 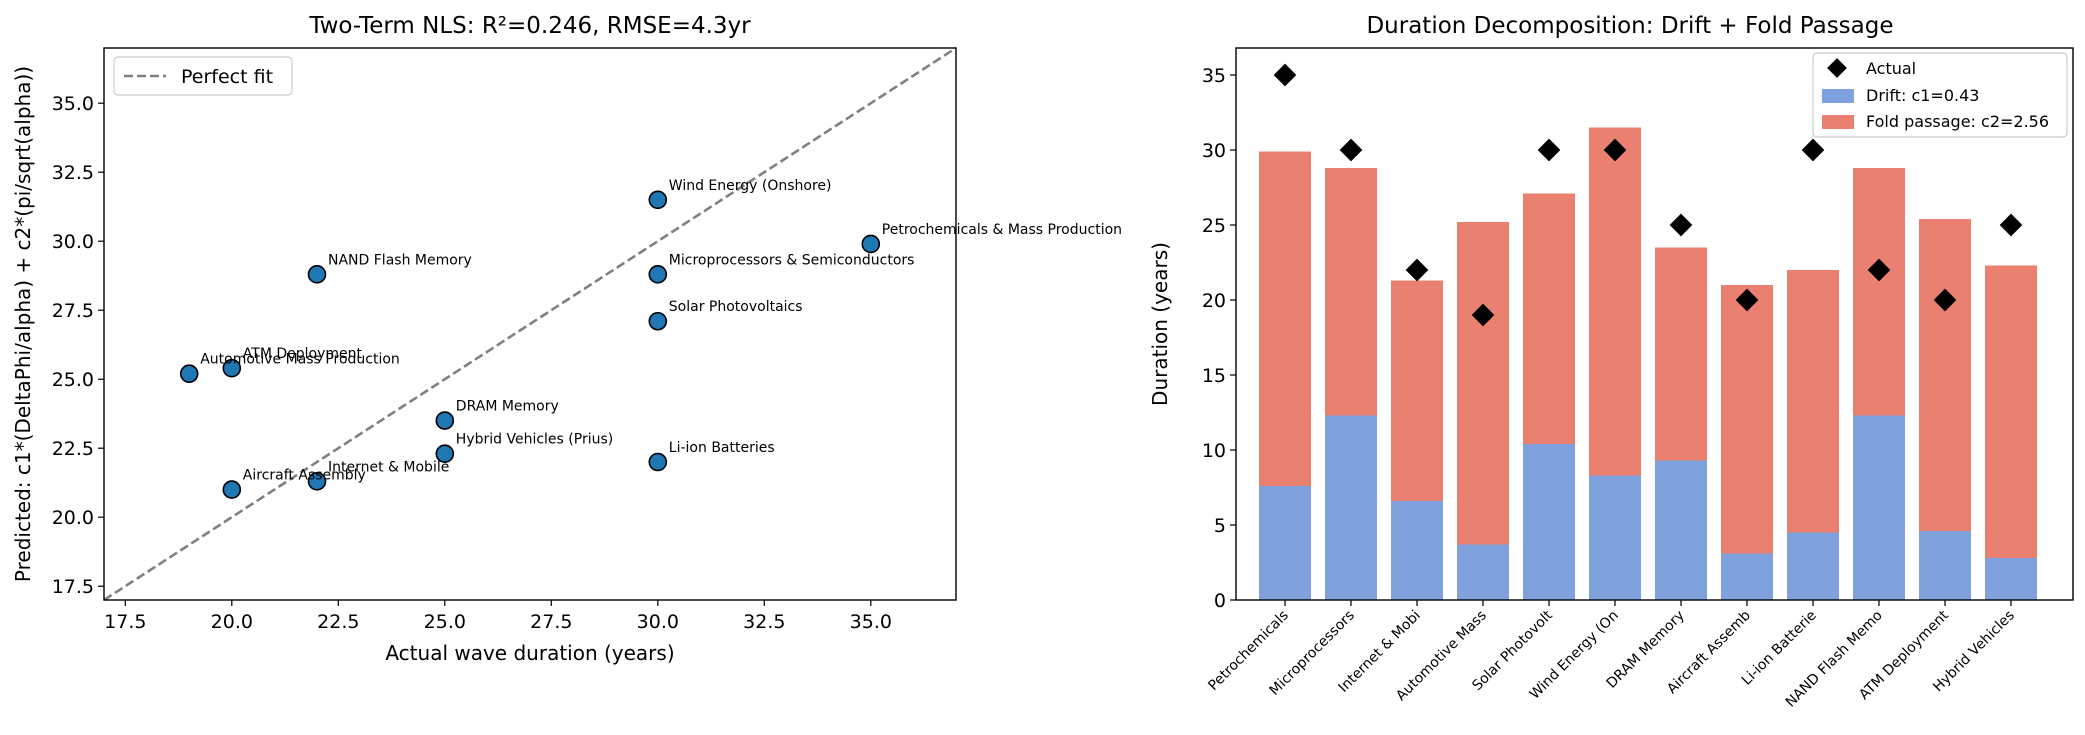 I want to click on scatter-x-ticks: 17.5 20.0 22.5 25.0 27.5 30.0 32.5 35.0, so click(x=498, y=616).